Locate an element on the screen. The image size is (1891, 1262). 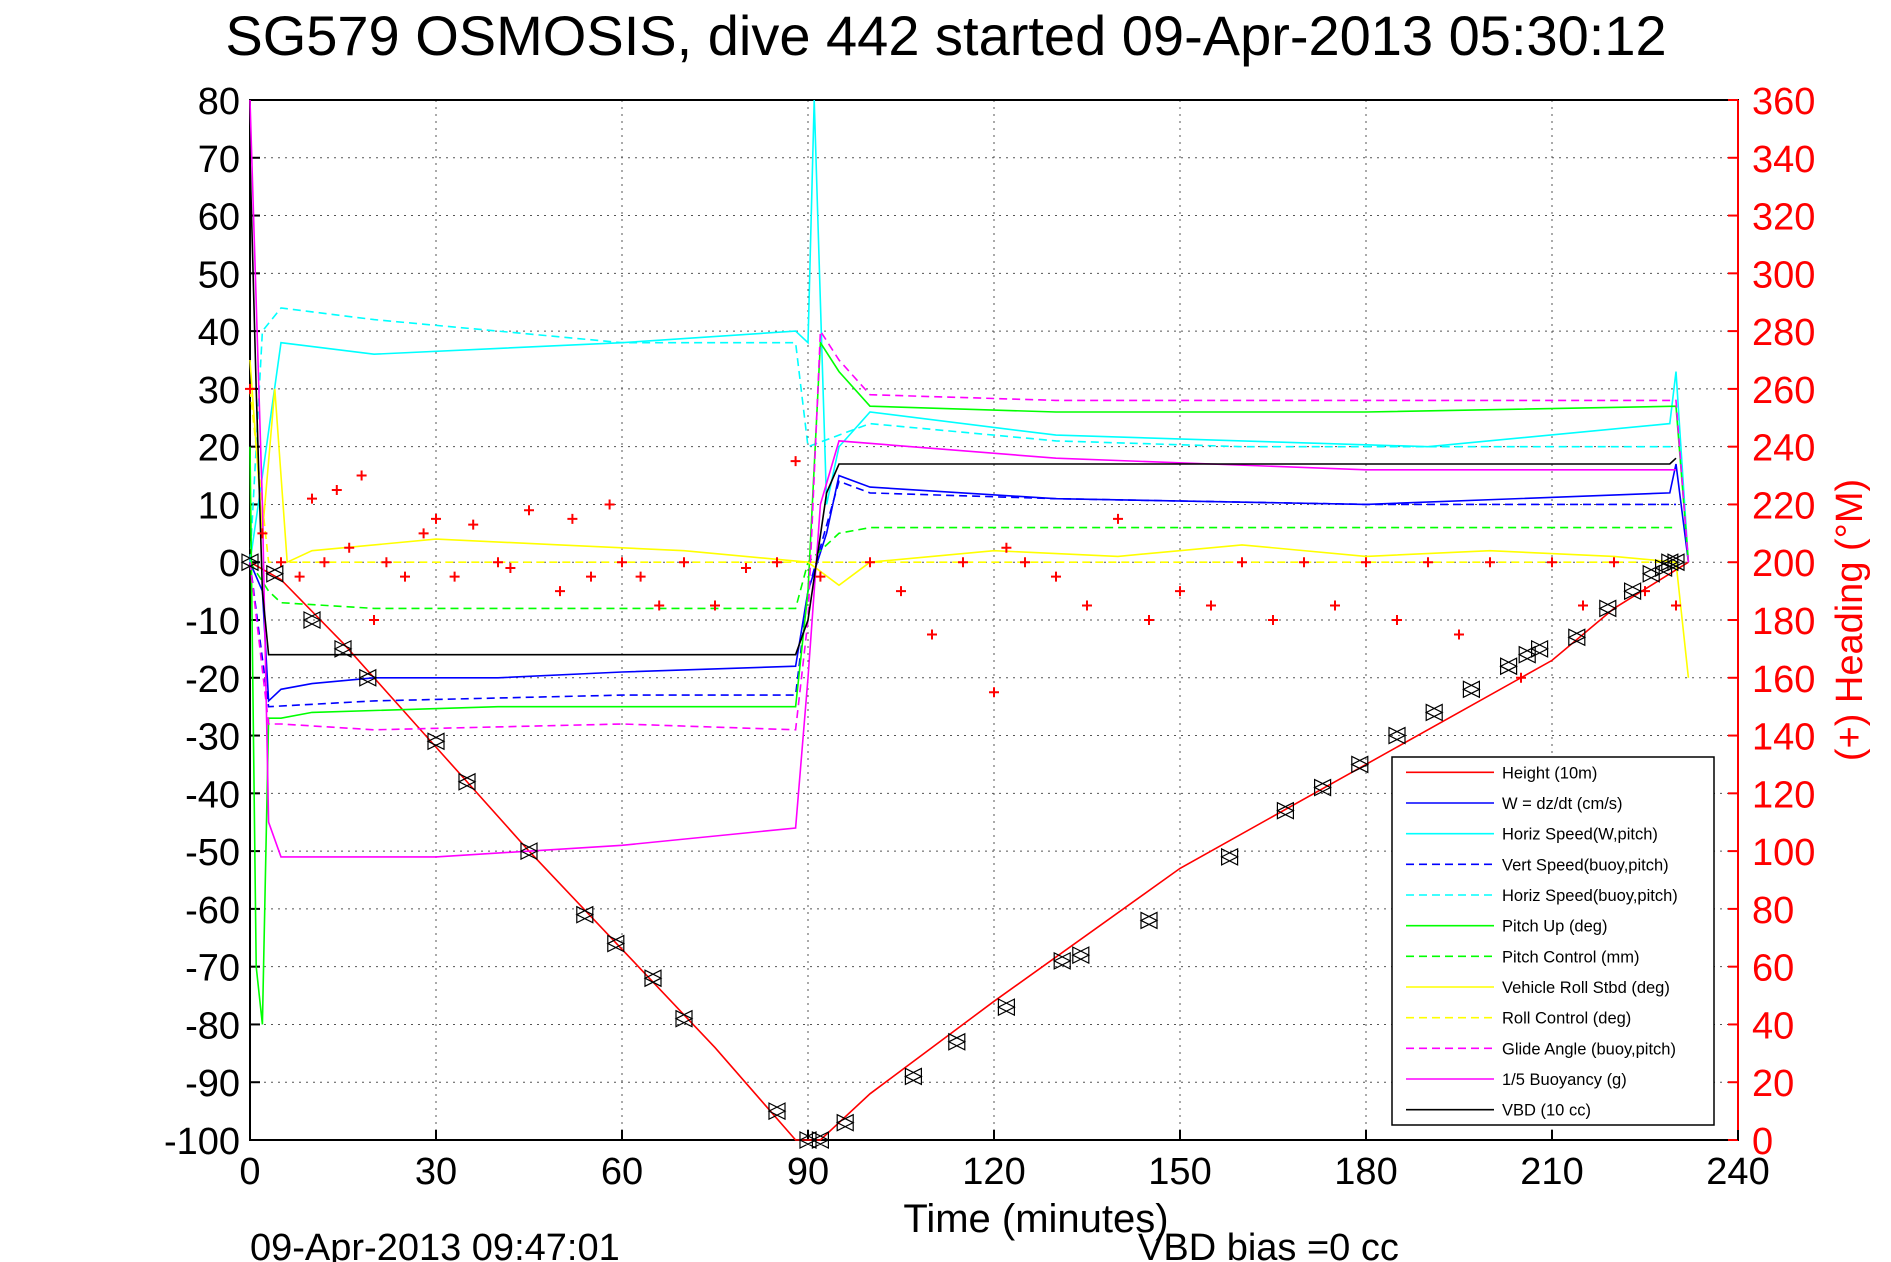
y-right-tick-label: 60 is located at coordinates (1773, 969).